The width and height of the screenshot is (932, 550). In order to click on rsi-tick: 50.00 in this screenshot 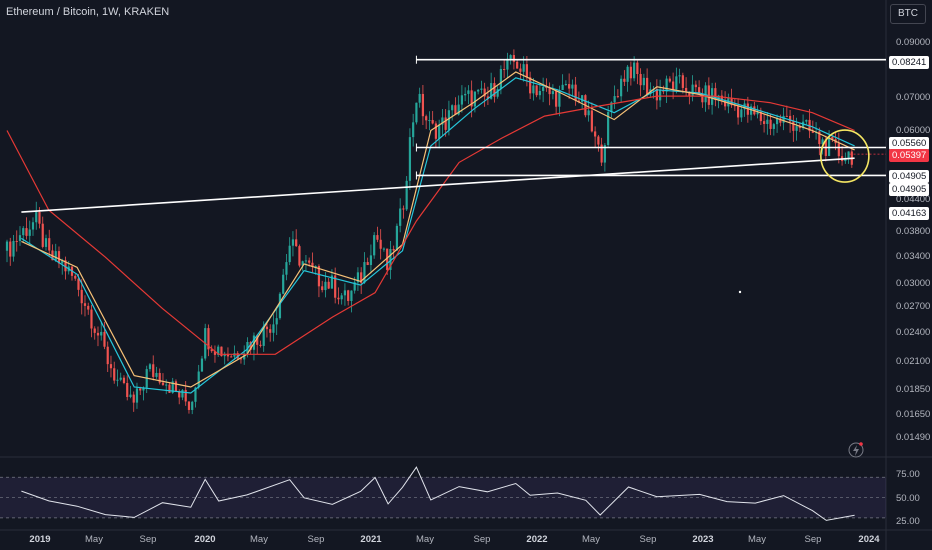, I will do `click(908, 498)`.